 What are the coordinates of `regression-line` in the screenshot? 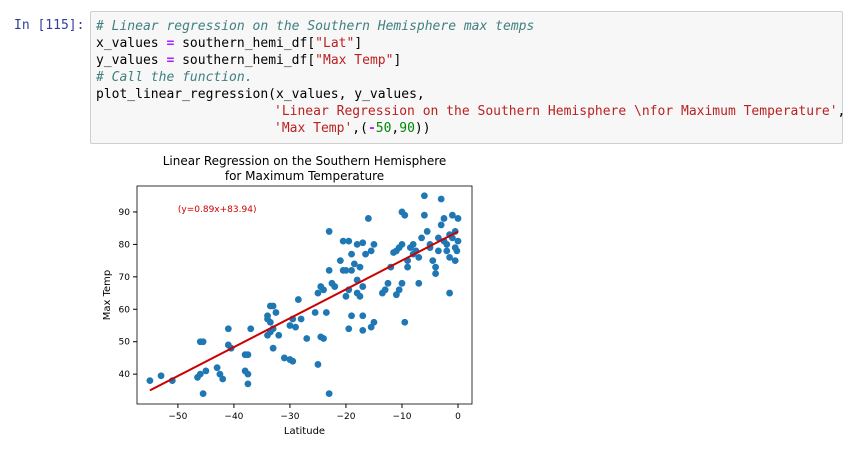 It's located at (304, 311).